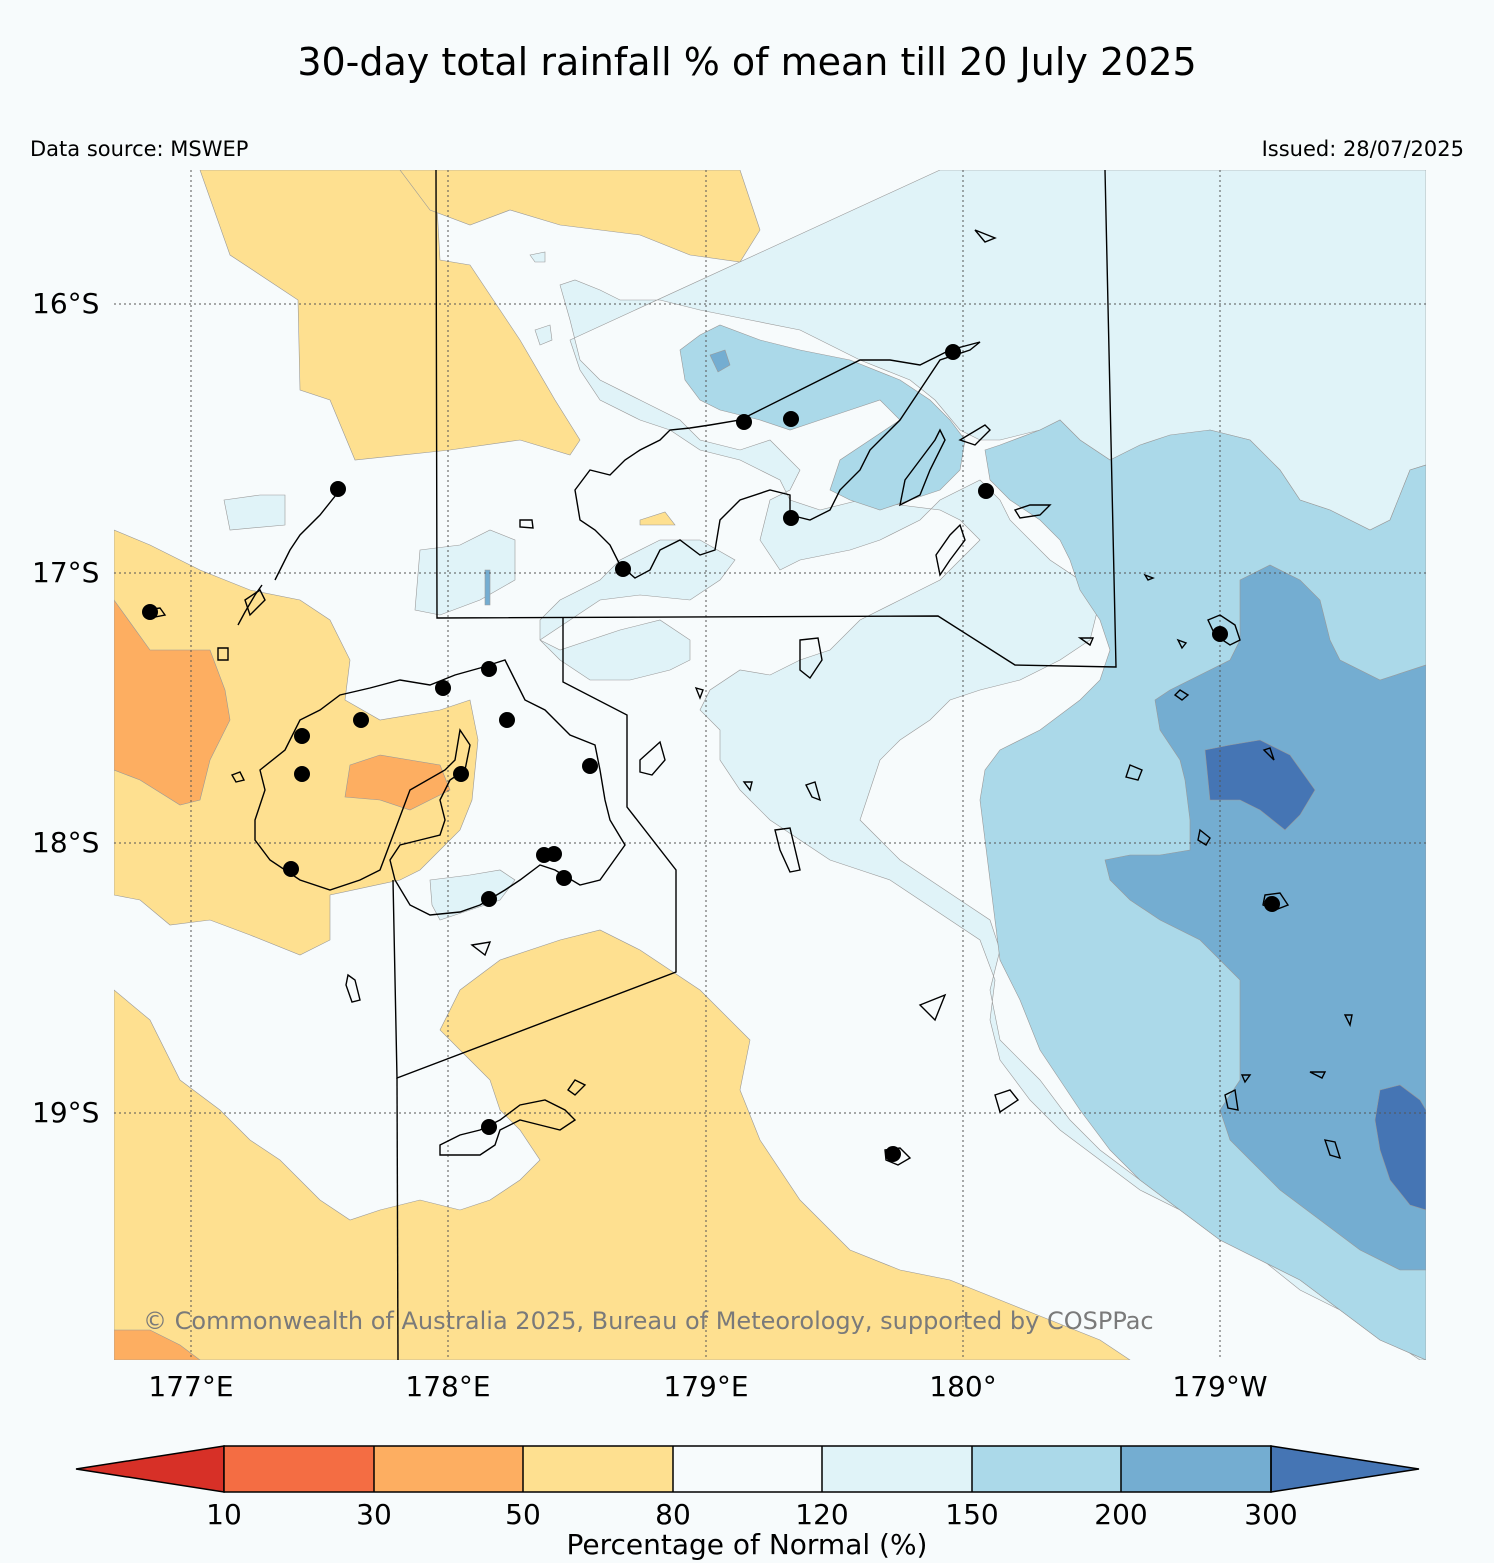  I want to click on colorbar-title: Percentage of Normal (%), so click(747, 1544).